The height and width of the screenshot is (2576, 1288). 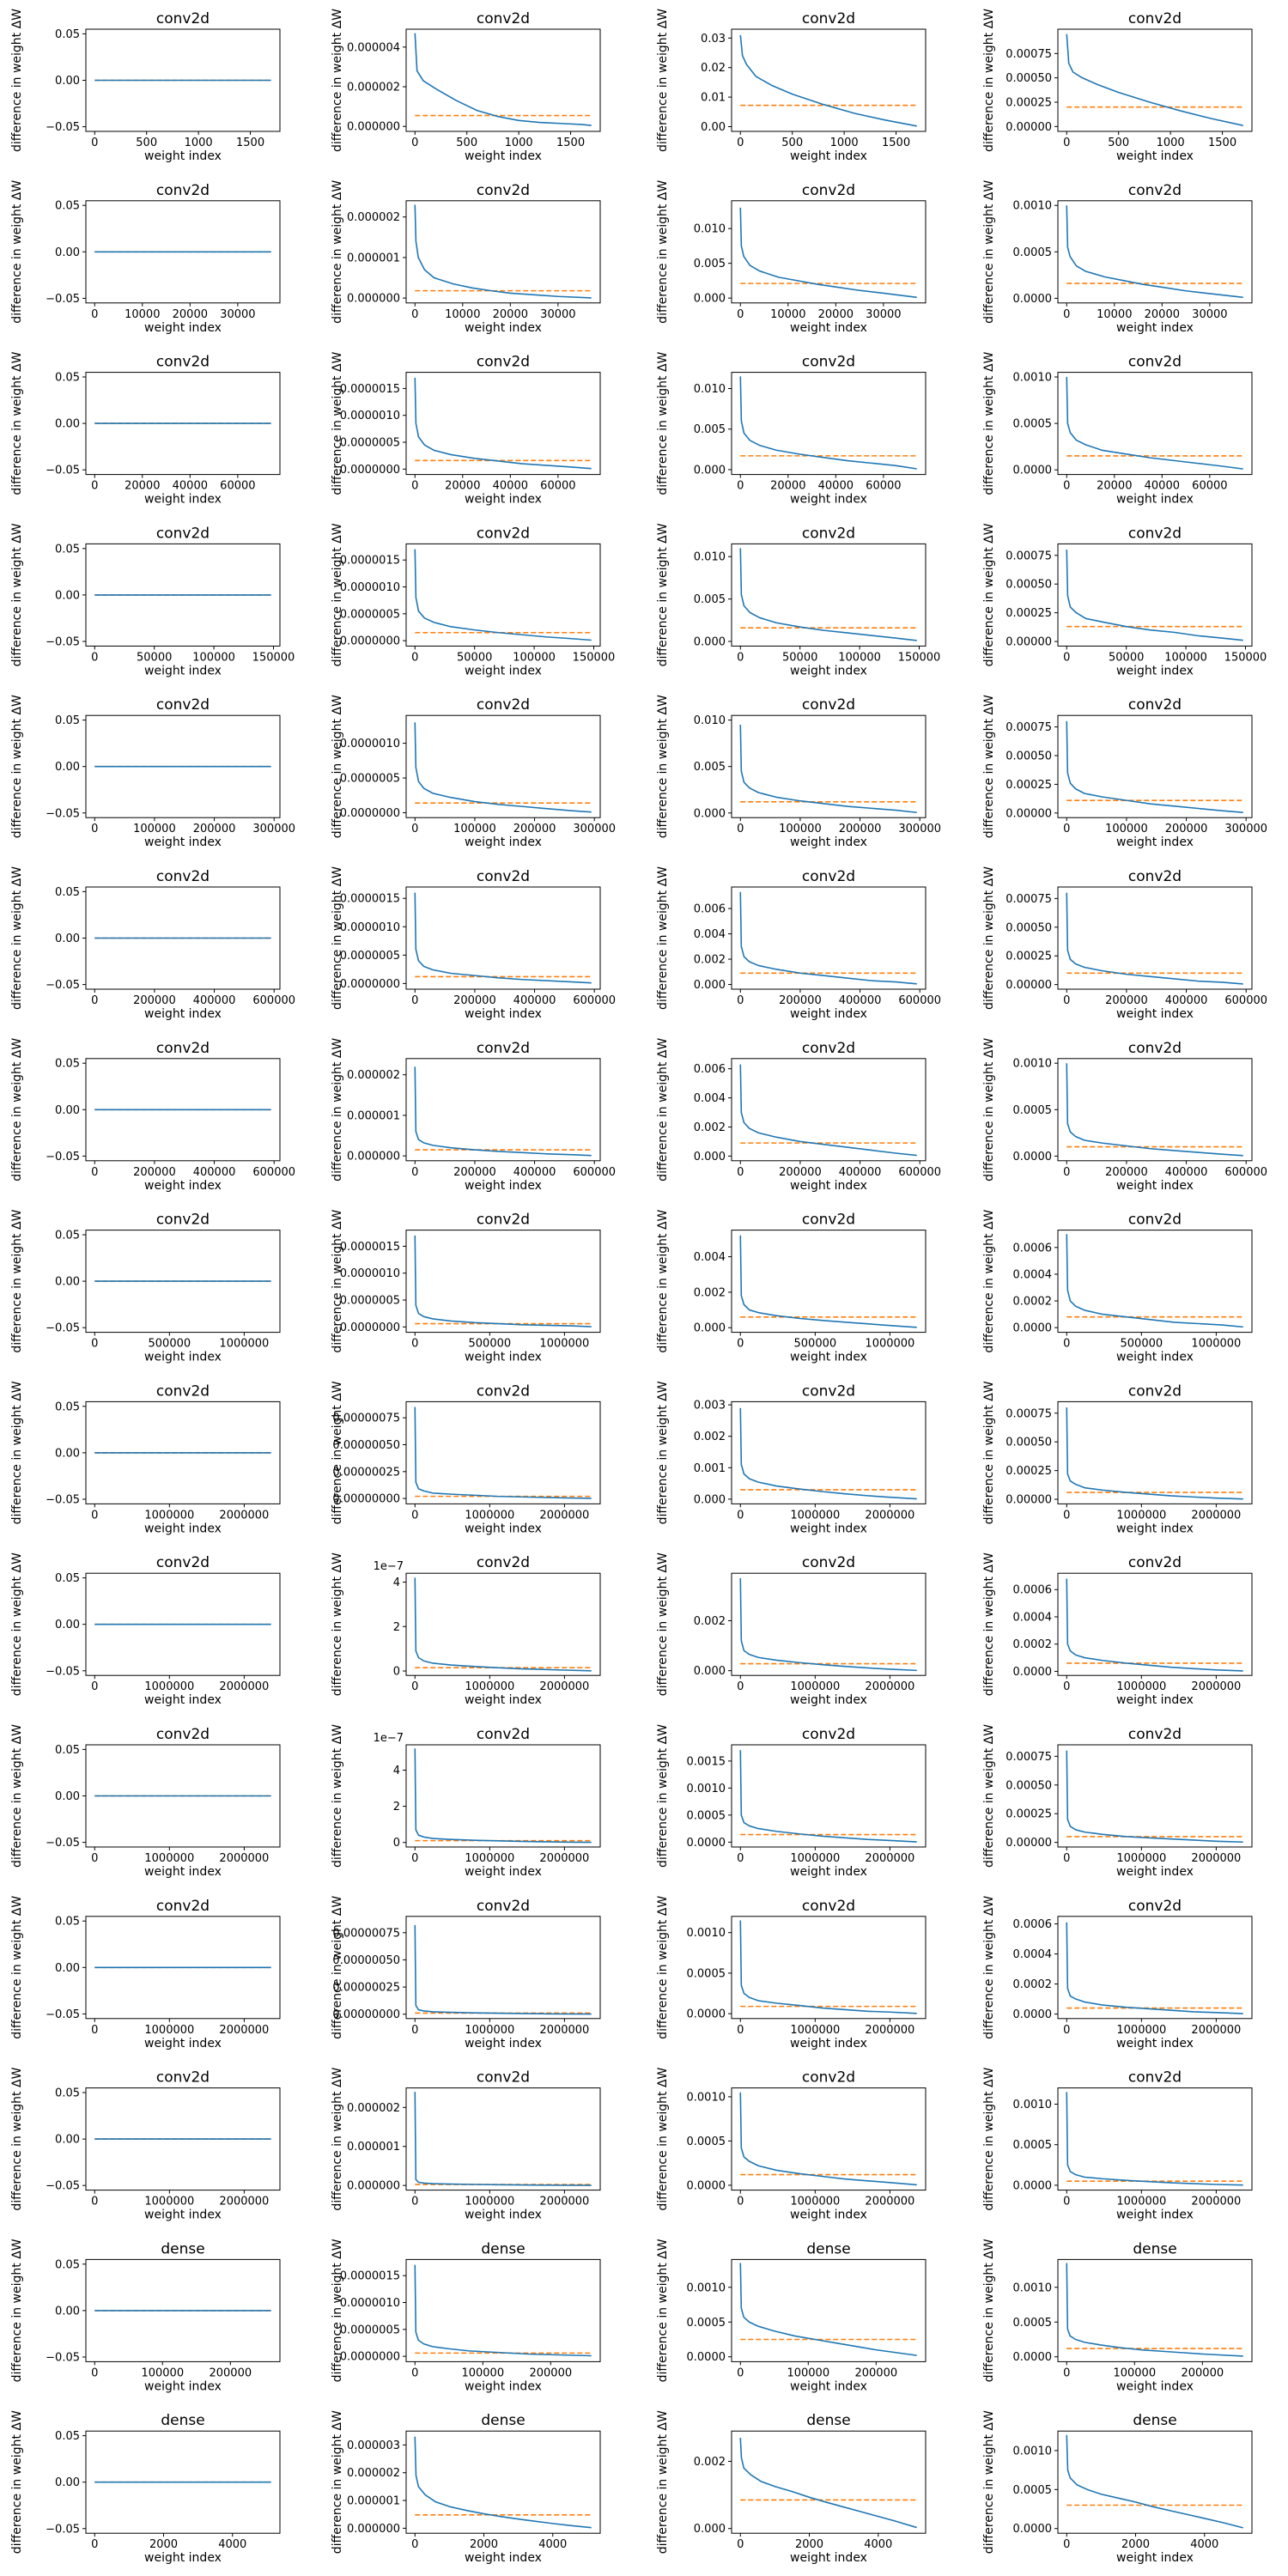 What do you see at coordinates (1210, 314) in the screenshot?
I see `x-tick-label: 30000` at bounding box center [1210, 314].